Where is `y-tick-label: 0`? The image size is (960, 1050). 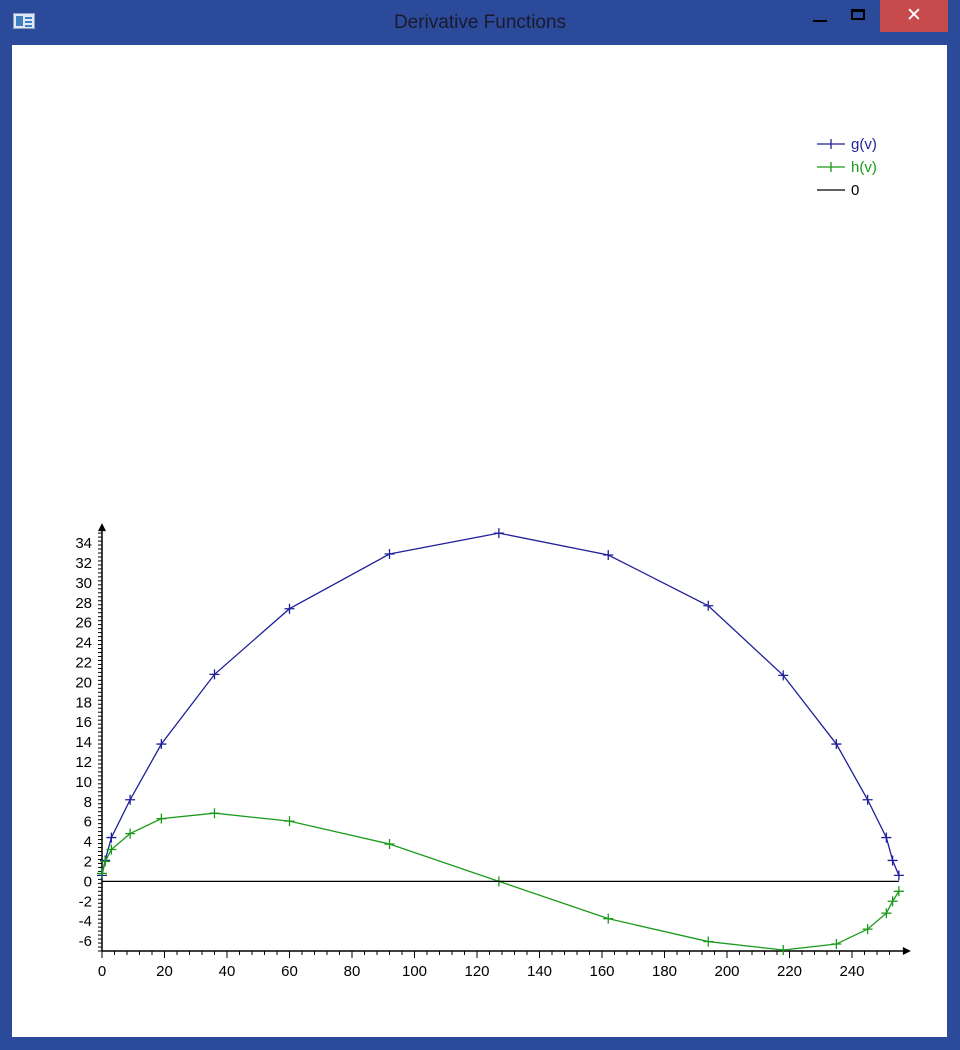
y-tick-label: 0 is located at coordinates (88, 881).